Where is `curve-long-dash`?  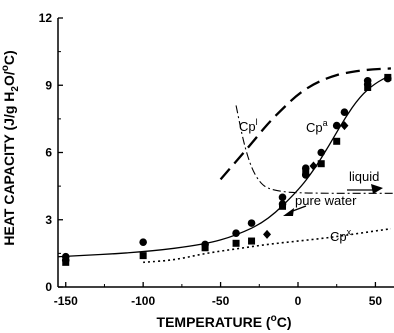 curve-long-dash is located at coordinates (305, 124).